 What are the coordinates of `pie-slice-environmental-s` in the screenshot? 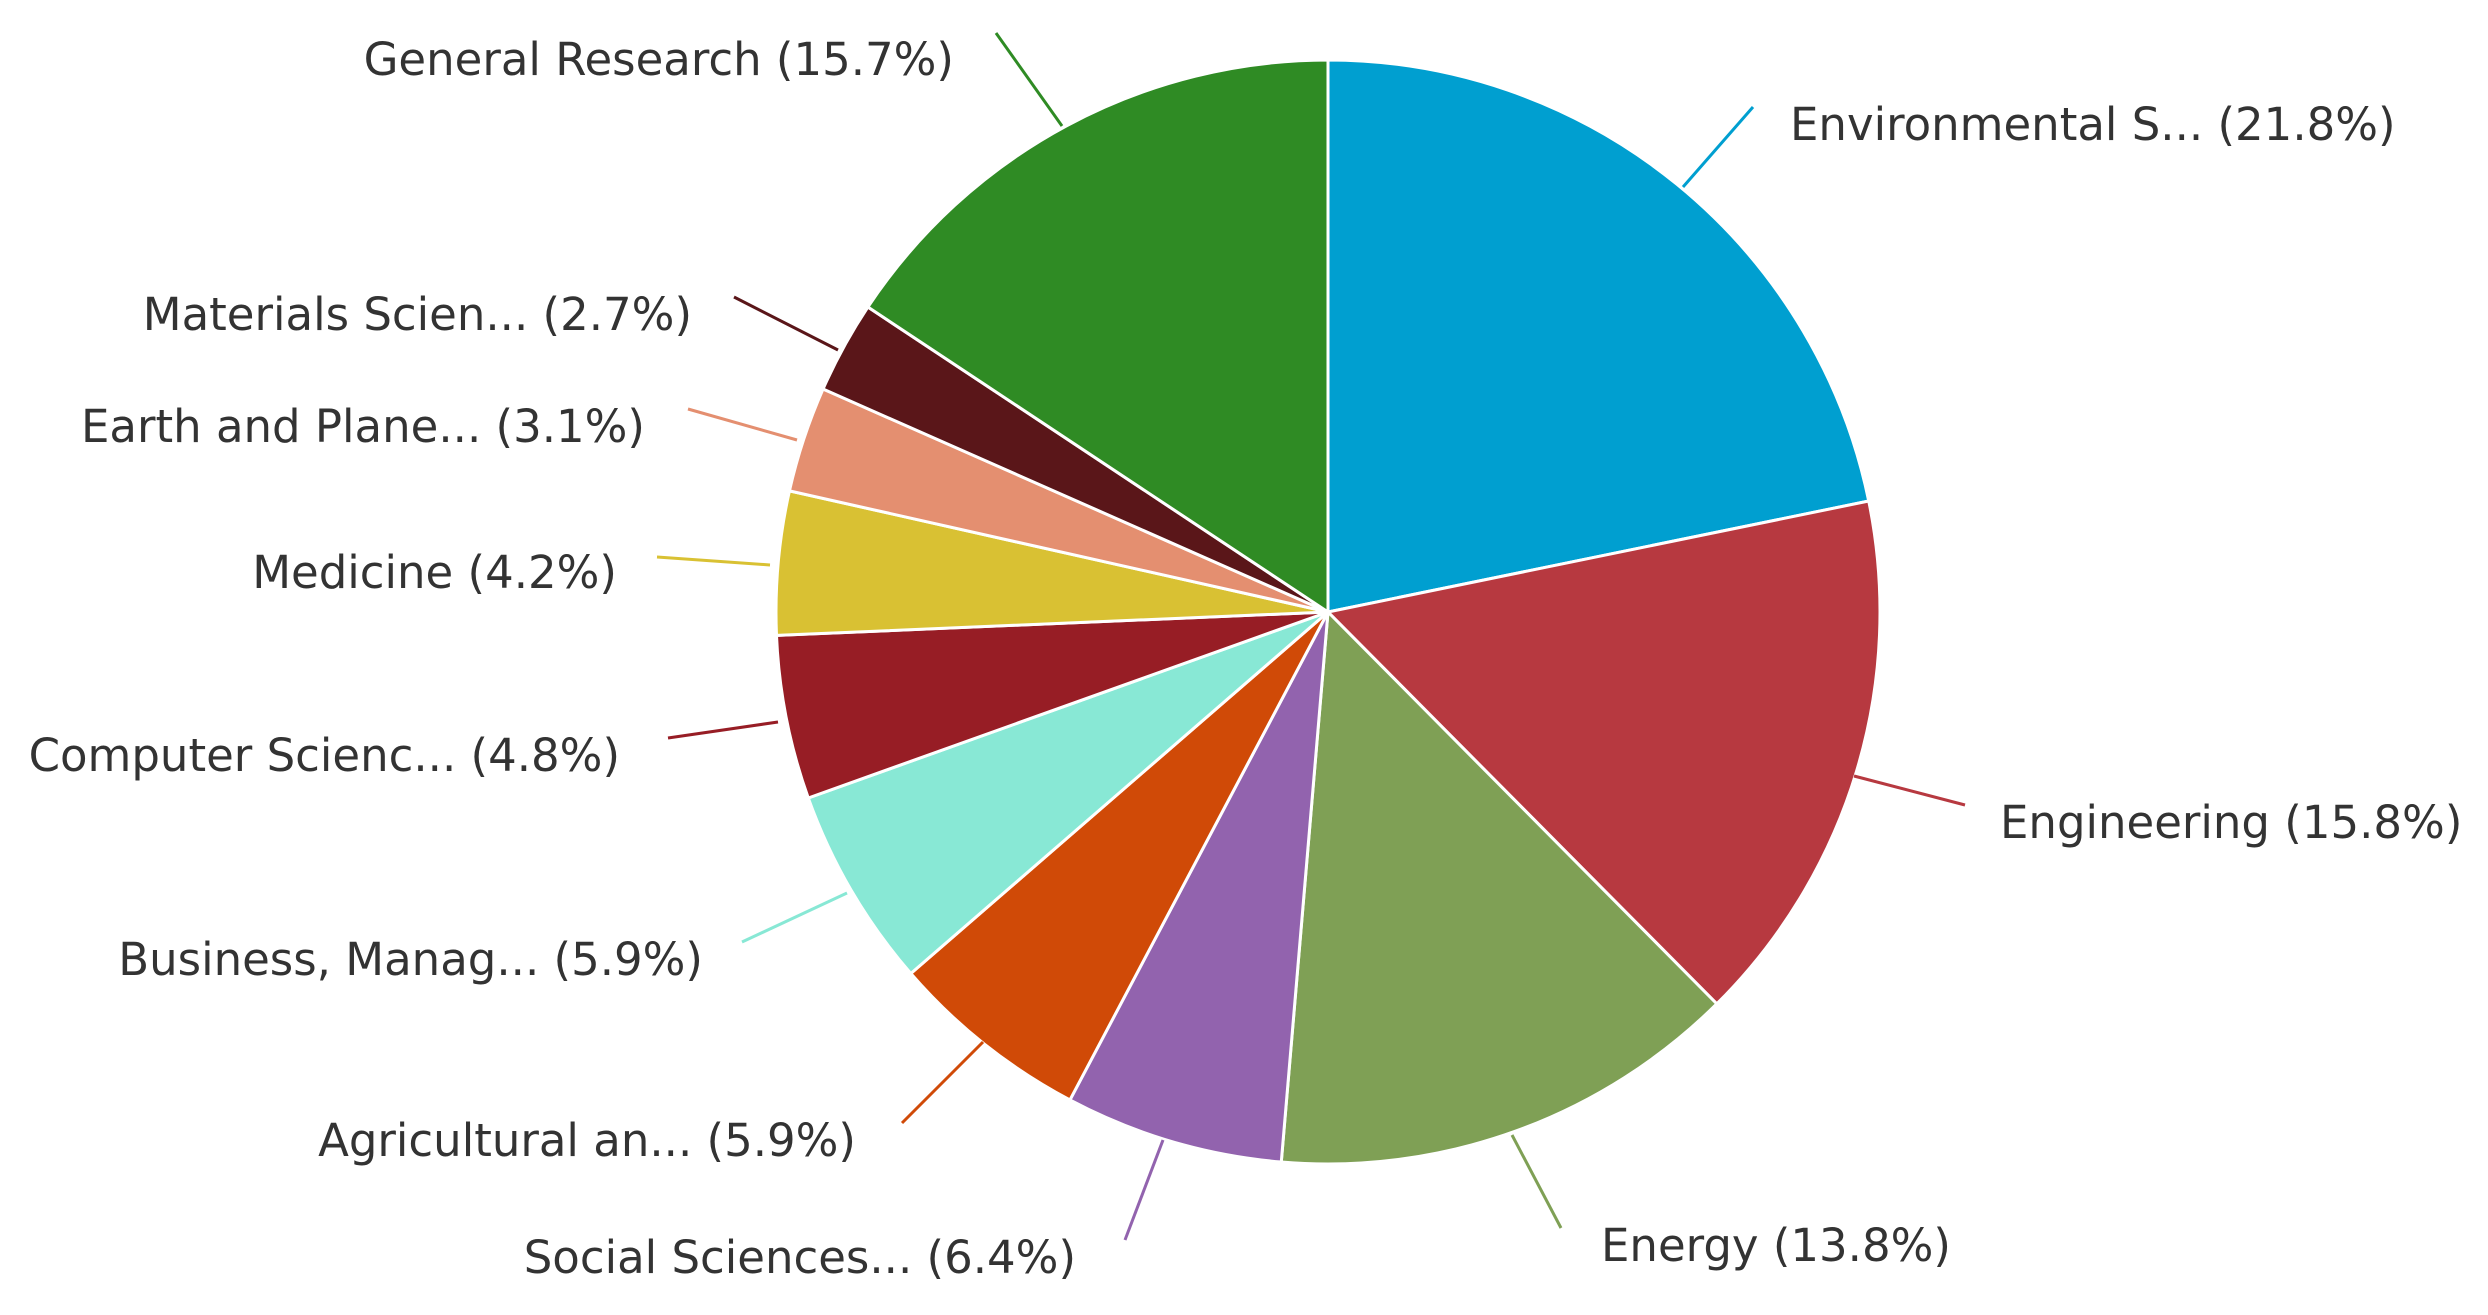 It's located at (1598, 336).